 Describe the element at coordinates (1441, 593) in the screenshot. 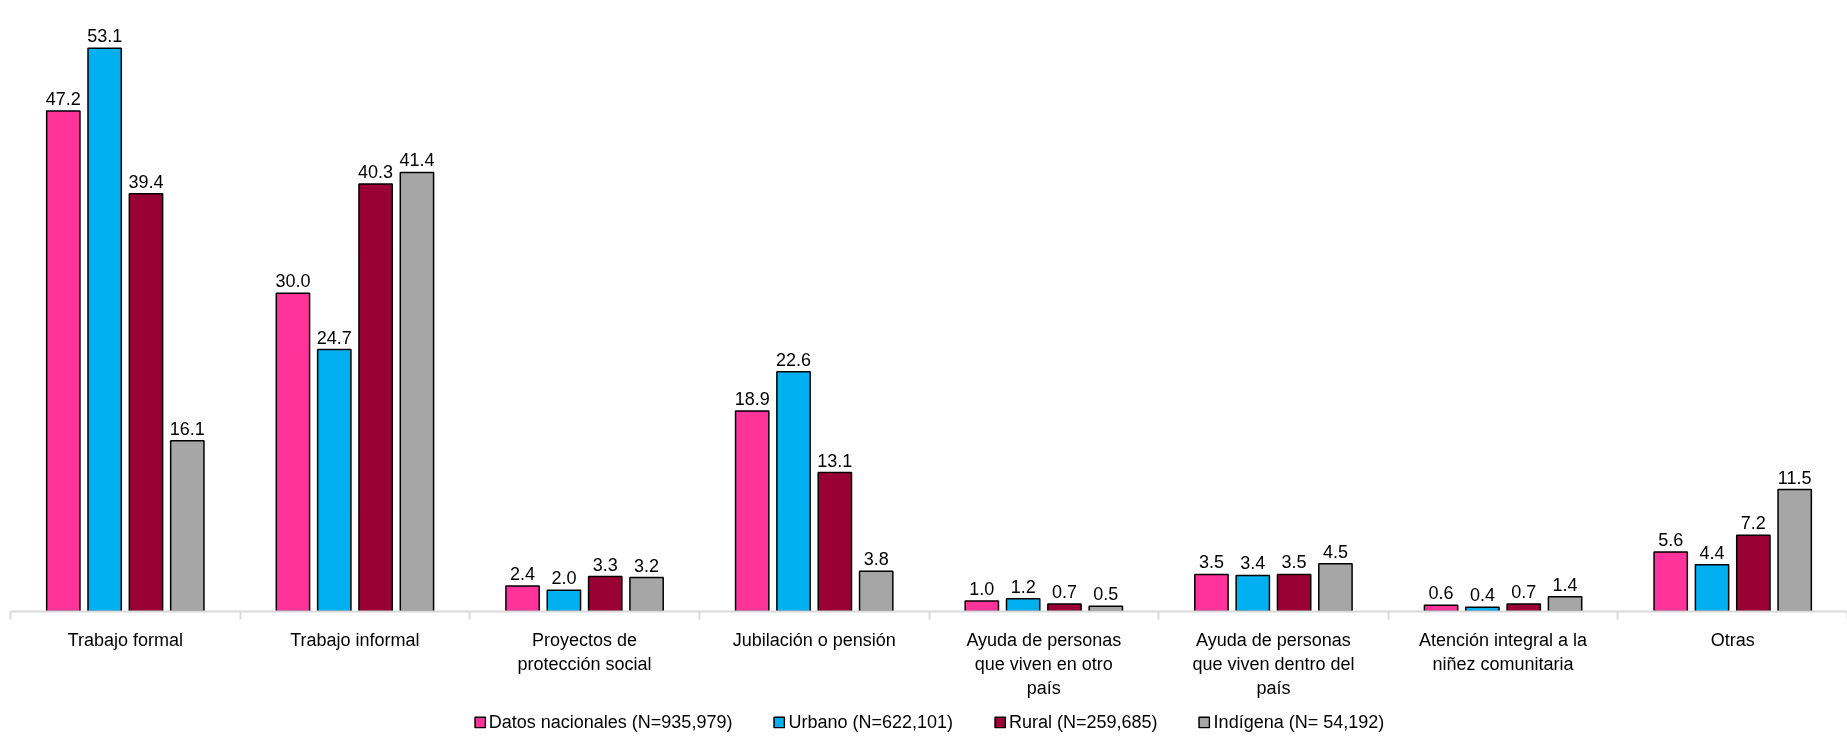

I see `data-label: 0.6` at that location.